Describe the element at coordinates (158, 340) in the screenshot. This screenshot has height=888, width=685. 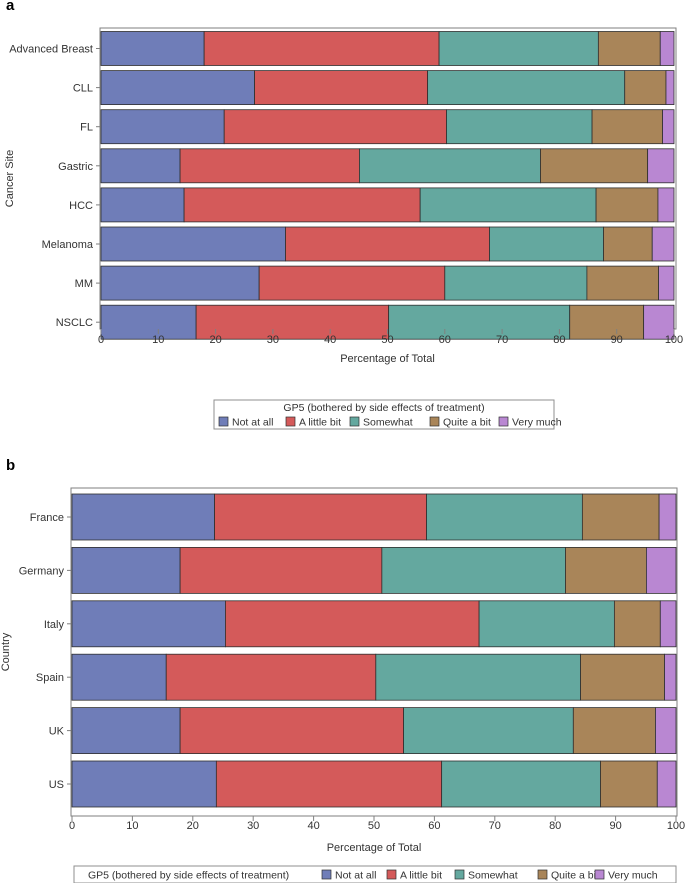
I see `x-tick-label: 10` at that location.